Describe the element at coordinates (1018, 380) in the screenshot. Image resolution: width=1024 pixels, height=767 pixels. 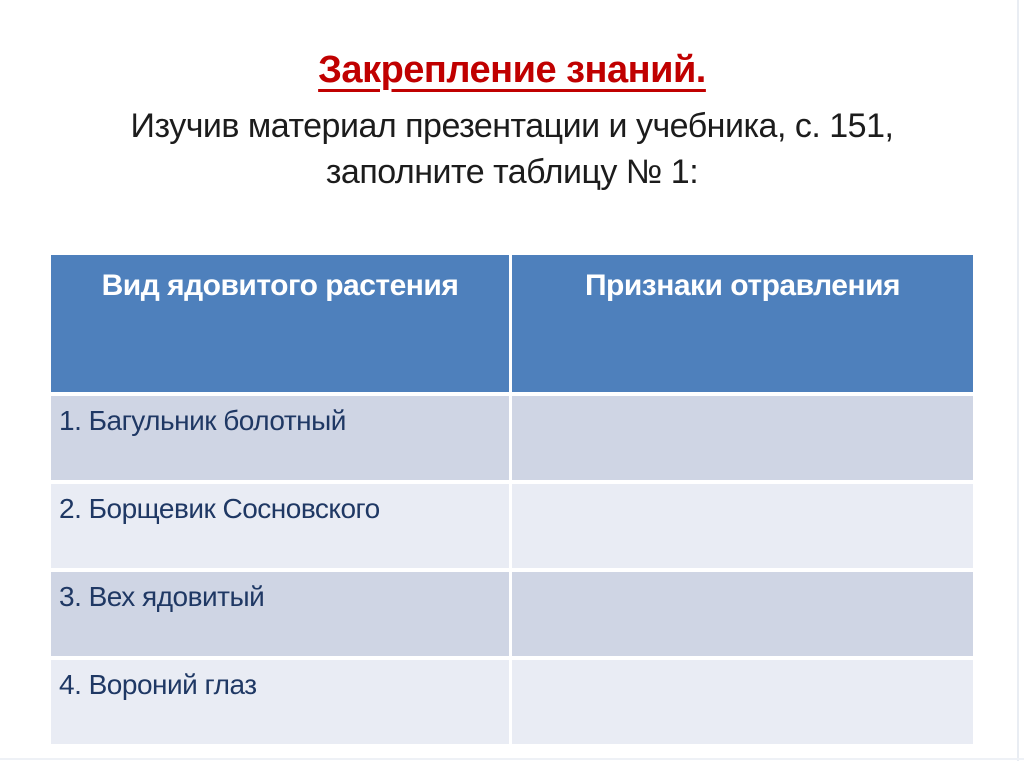
I see `slide-right-edge` at that location.